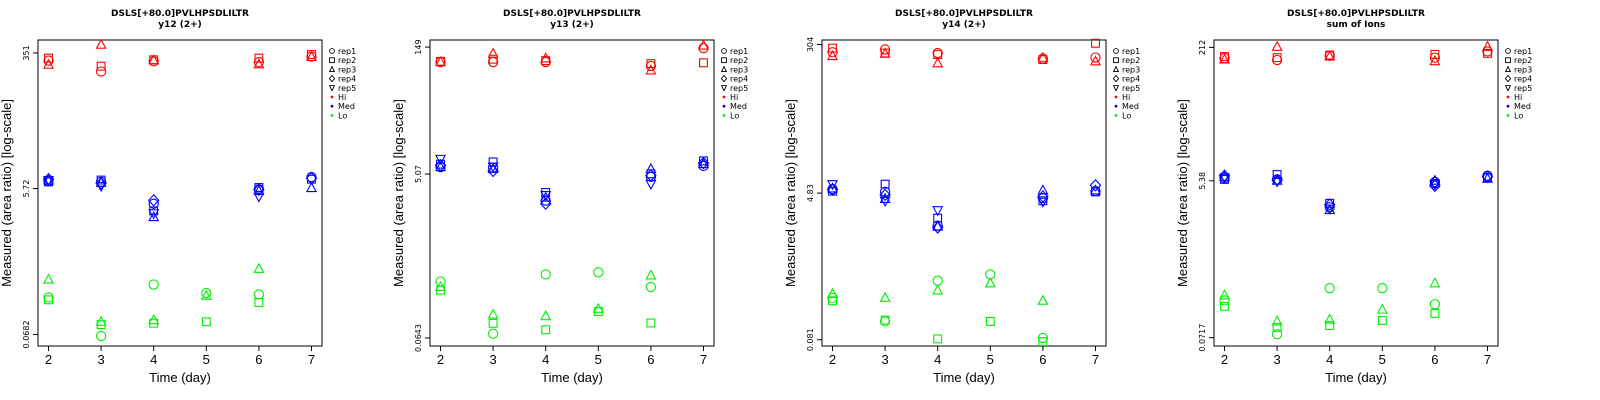 This screenshot has height=400, width=1600. Describe the element at coordinates (810, 339) in the screenshot. I see `y-tick-label: 0.081` at that location.